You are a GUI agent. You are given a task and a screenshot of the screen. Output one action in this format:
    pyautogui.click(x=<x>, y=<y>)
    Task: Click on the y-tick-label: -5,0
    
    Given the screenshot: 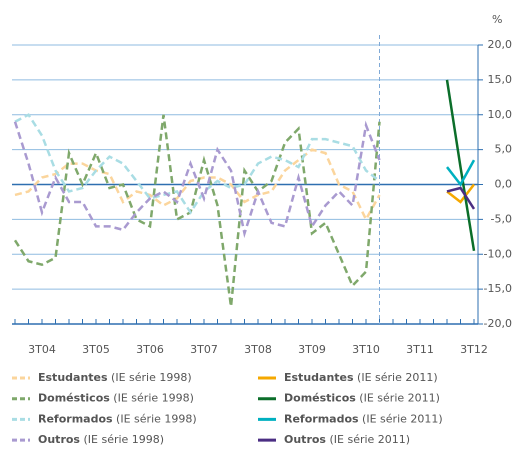 What is the action you would take?
    pyautogui.click(x=501, y=218)
    